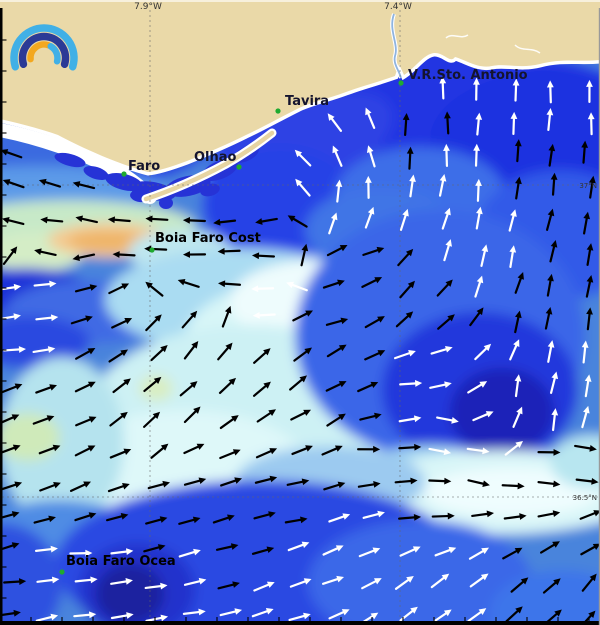 This screenshot has width=600, height=625. What do you see at coordinates (121, 561) in the screenshot?
I see `buoy-label: Boia Faro Ocea` at bounding box center [121, 561].